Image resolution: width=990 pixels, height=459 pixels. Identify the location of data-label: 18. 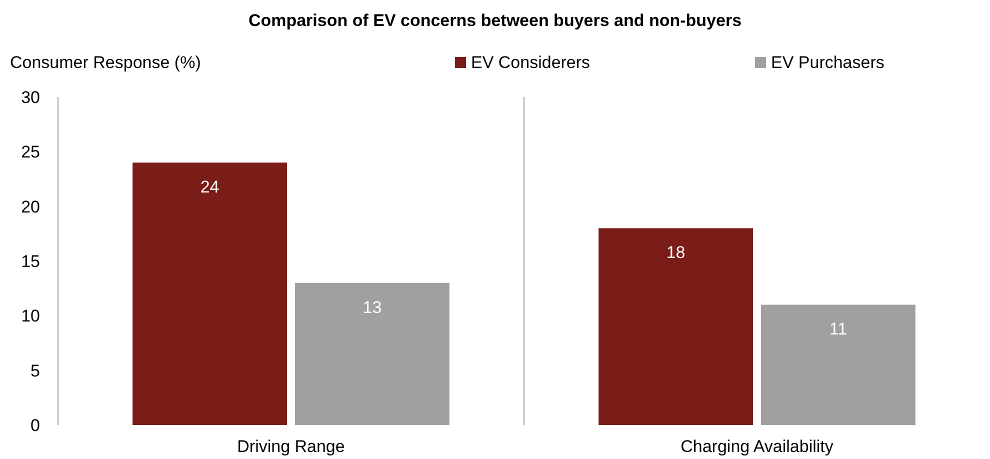
(676, 252).